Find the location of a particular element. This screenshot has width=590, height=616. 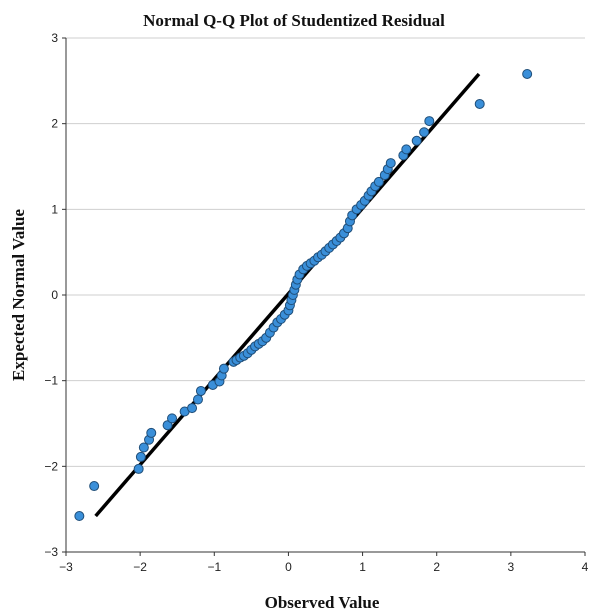

y-tick-label: −1 is located at coordinates (51, 381).